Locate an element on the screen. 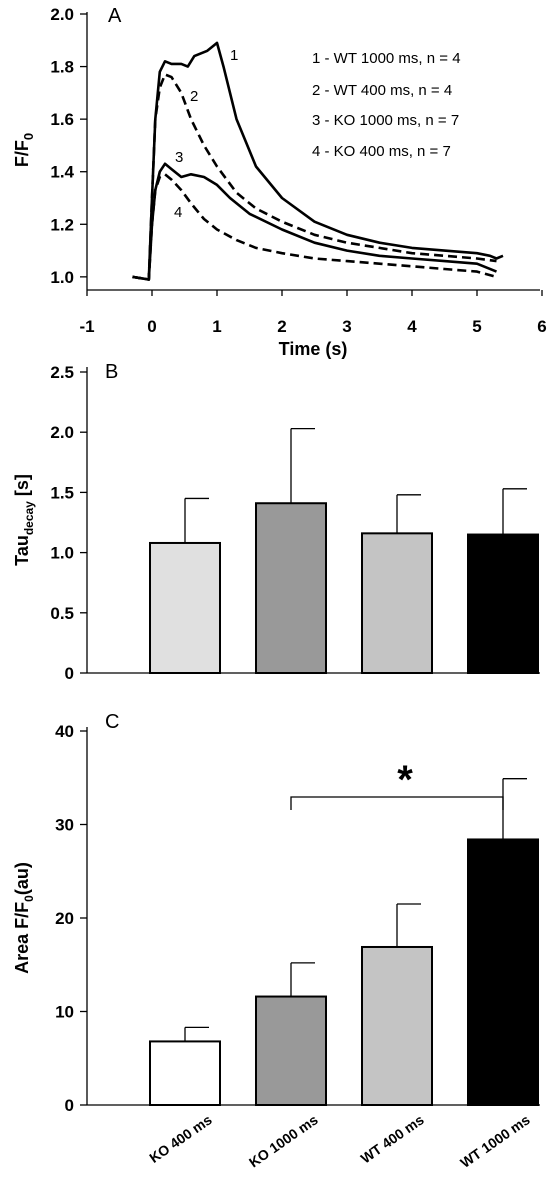  panel-b-y-ticks: 0 0.5 1.0 1.5 2.0 2.5 is located at coordinates (68, 523).